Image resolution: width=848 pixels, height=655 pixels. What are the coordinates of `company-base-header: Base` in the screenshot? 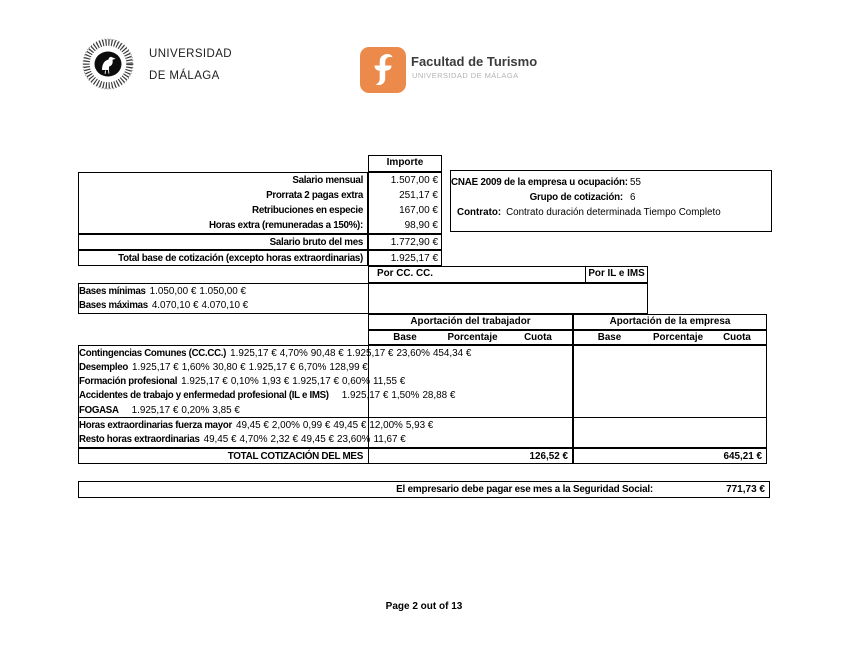 It's located at (609, 337).